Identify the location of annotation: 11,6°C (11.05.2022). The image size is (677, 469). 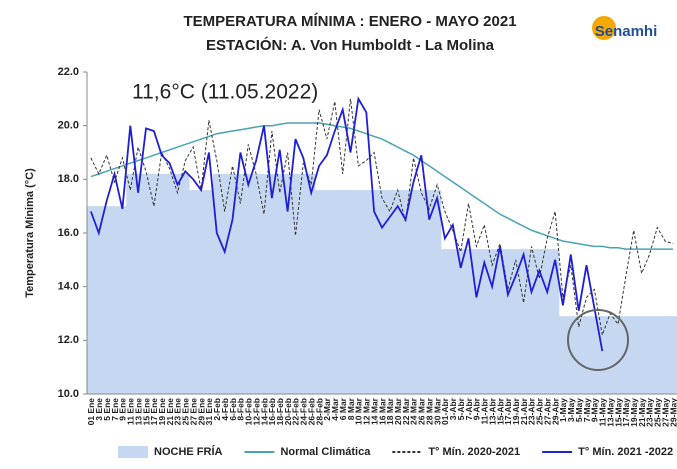
(225, 92).